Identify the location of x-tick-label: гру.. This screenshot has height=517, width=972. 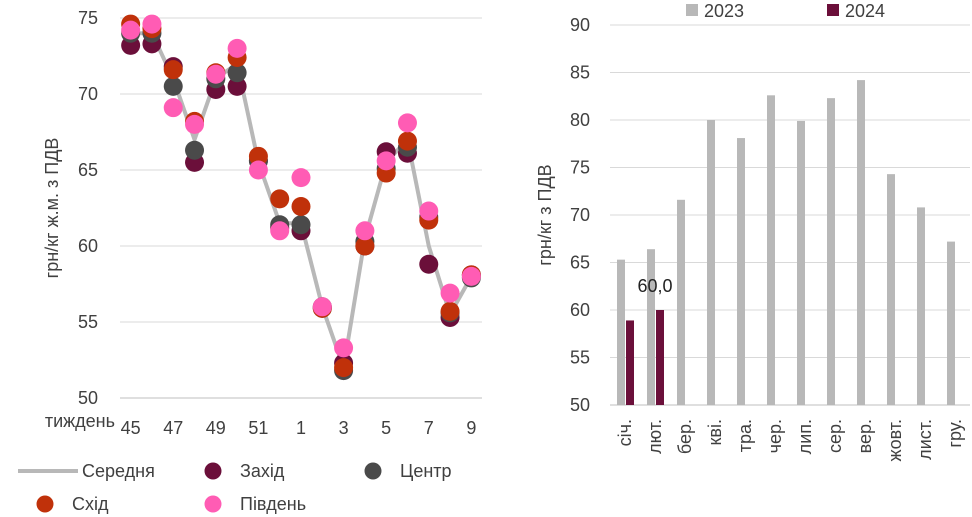
(955, 433).